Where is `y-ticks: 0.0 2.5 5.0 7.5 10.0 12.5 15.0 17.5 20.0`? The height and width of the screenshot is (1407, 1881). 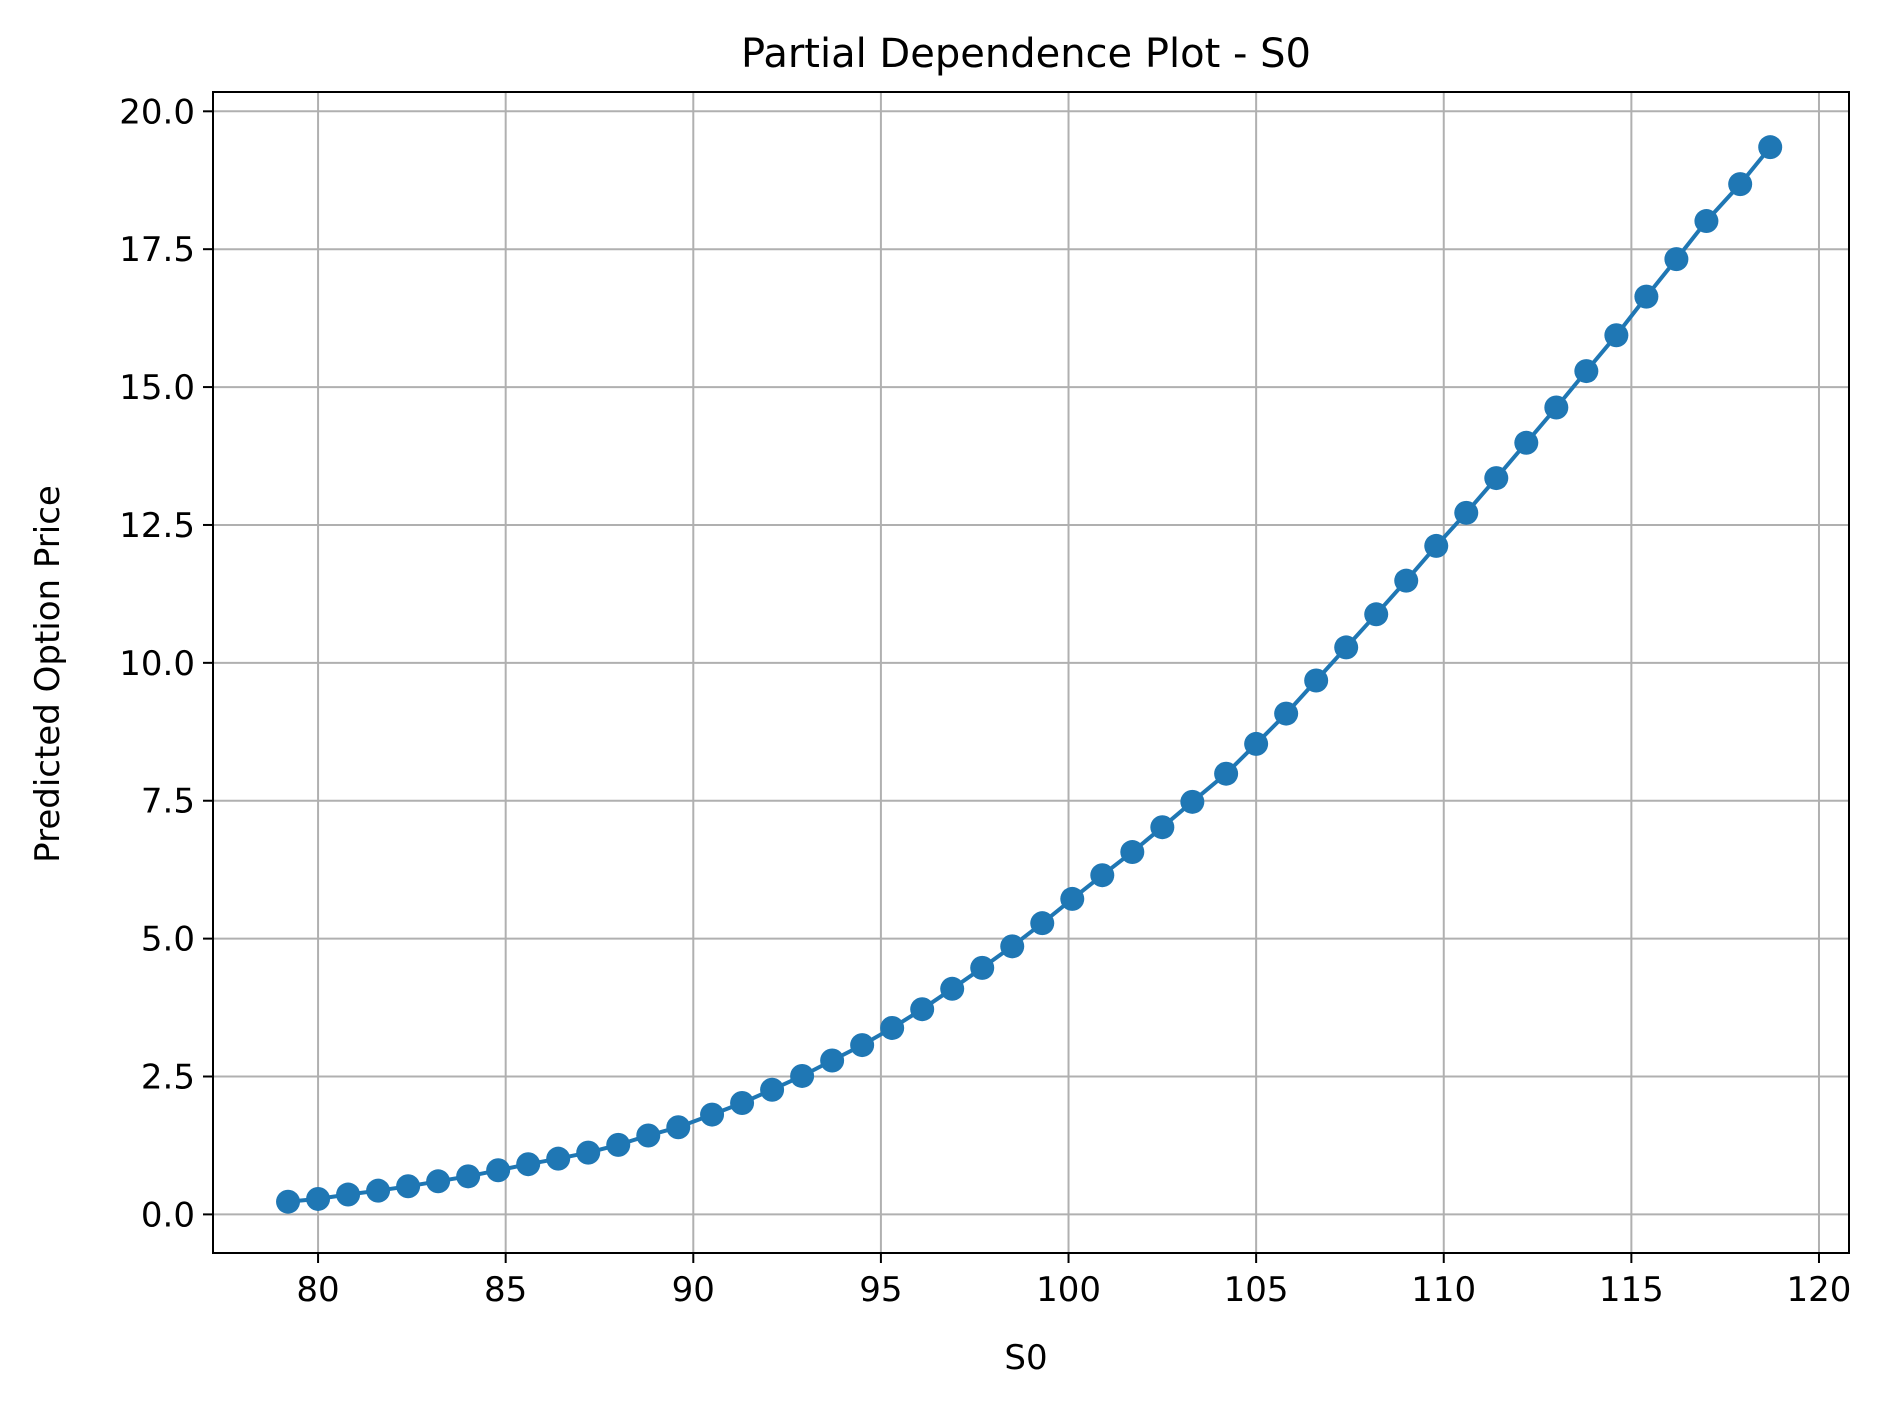
y-ticks: 0.0 2.5 5.0 7.5 10.0 12.5 15.0 17.5 20.0 is located at coordinates (166, 663).